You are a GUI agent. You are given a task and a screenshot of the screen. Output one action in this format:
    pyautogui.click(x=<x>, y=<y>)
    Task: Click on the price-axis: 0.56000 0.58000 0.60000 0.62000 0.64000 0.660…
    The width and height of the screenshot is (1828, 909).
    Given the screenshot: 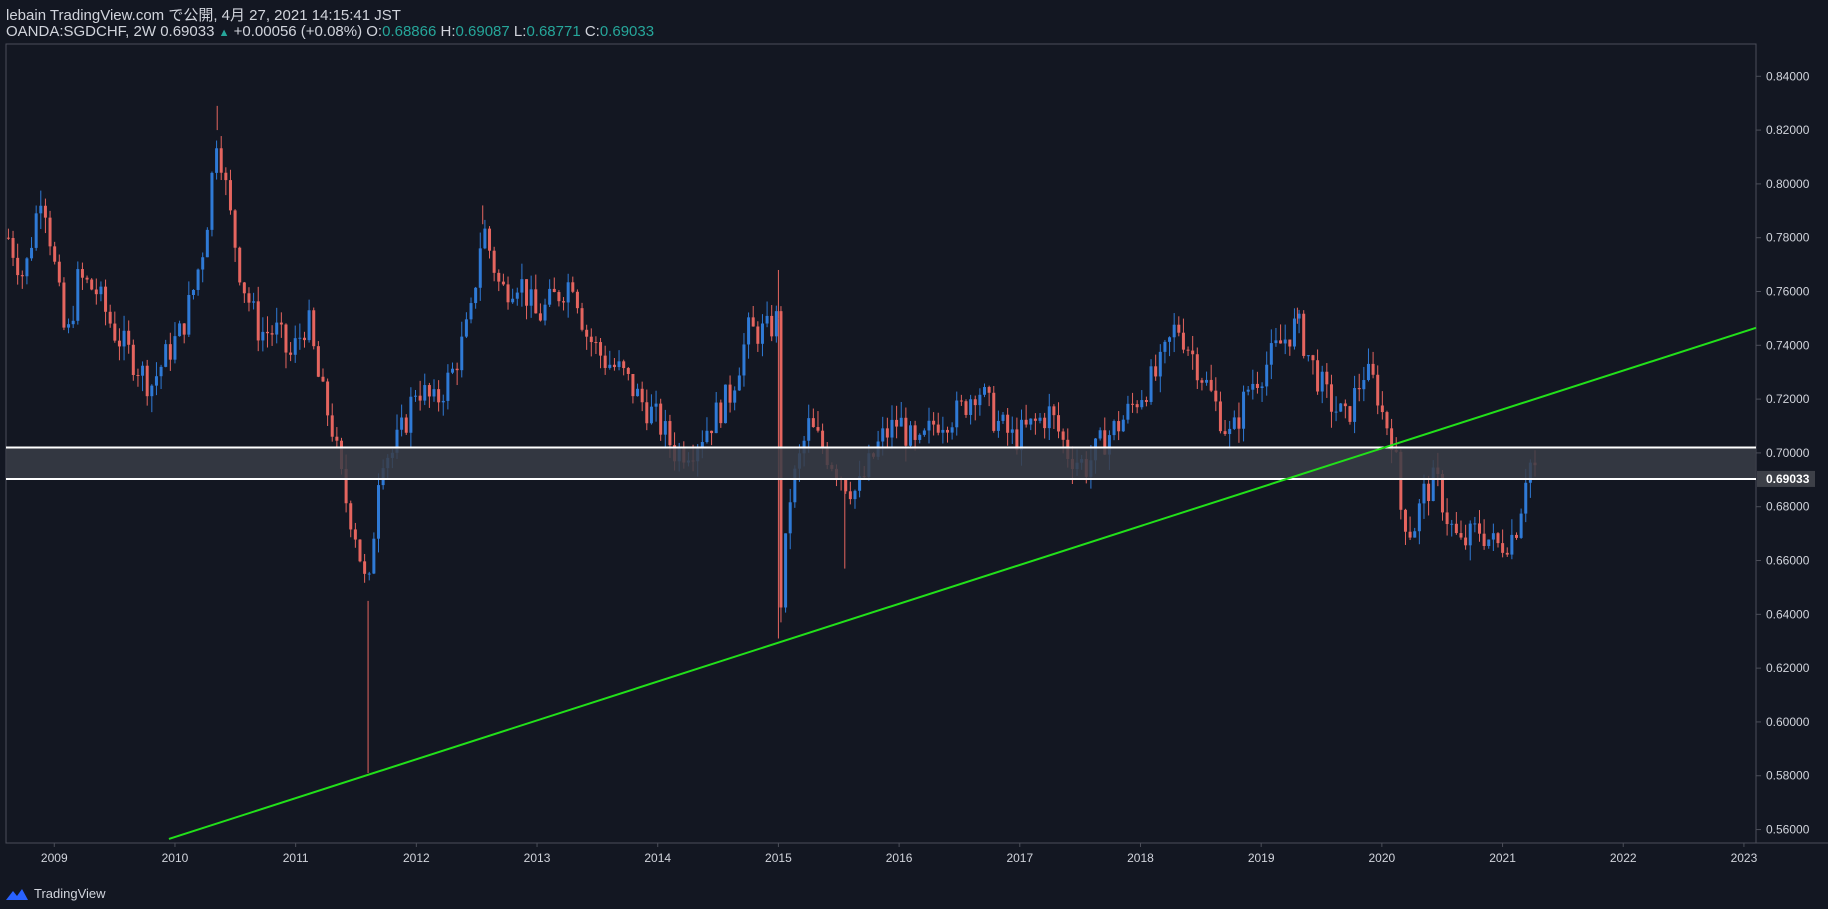 What is the action you would take?
    pyautogui.click(x=1785, y=453)
    